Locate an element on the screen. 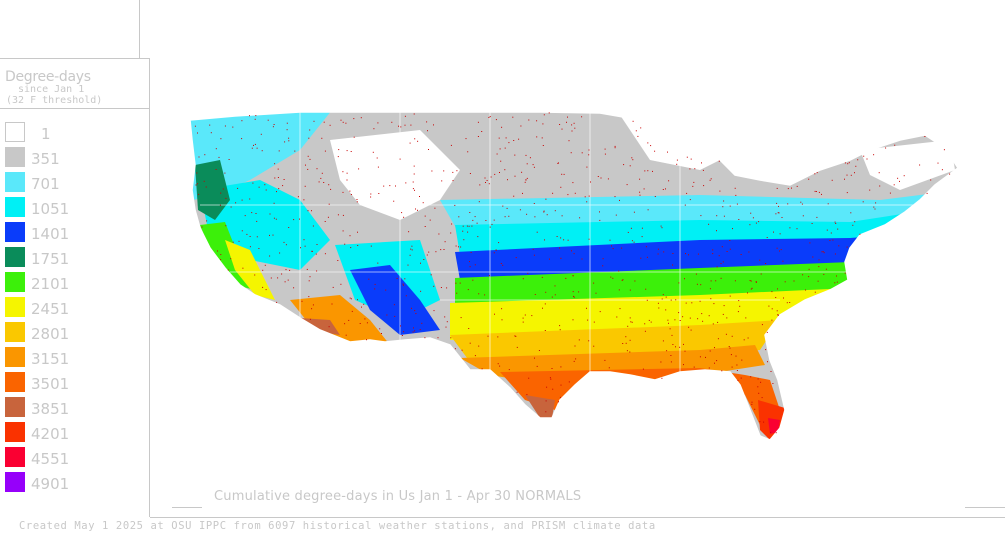 The height and width of the screenshot is (540, 1005). legend-label: 2801 is located at coordinates (50, 334).